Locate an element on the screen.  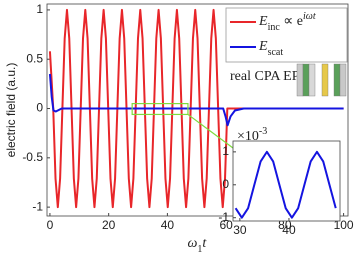
y-axis-label: electric field (a.u.) is located at coordinates (11, 110).